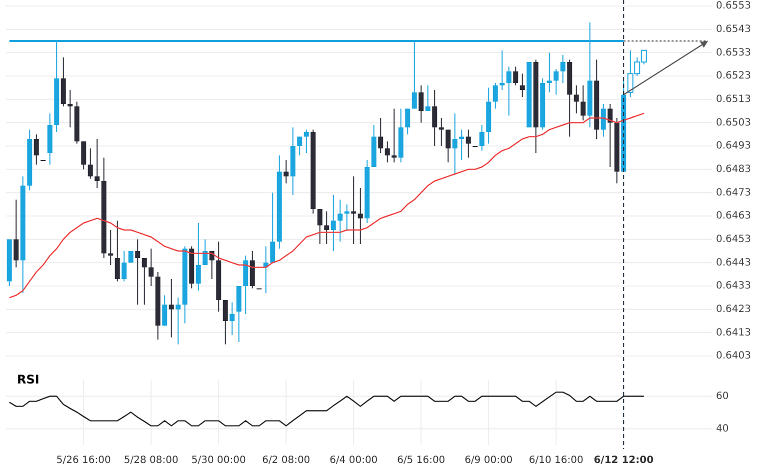  I want to click on y-tick-label: 0.6413, so click(733, 332).